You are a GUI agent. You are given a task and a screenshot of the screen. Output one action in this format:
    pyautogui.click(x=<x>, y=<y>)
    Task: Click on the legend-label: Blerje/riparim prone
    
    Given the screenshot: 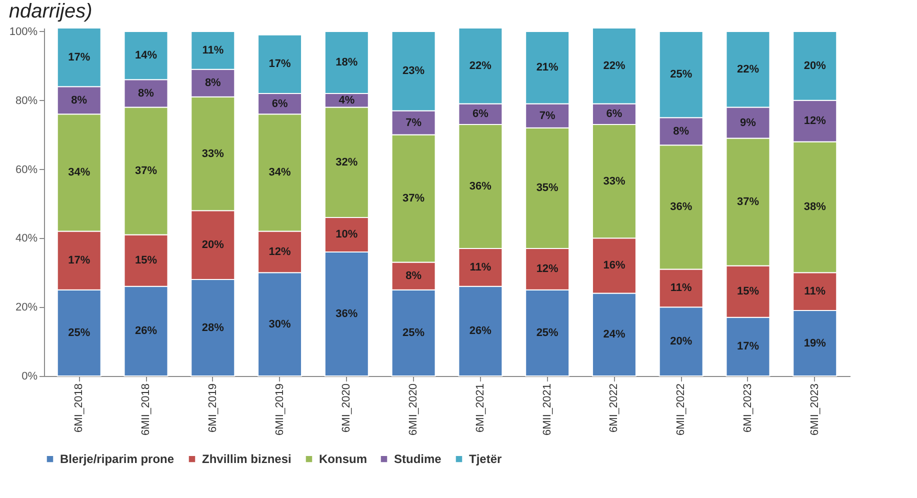 What is the action you would take?
    pyautogui.click(x=117, y=459)
    